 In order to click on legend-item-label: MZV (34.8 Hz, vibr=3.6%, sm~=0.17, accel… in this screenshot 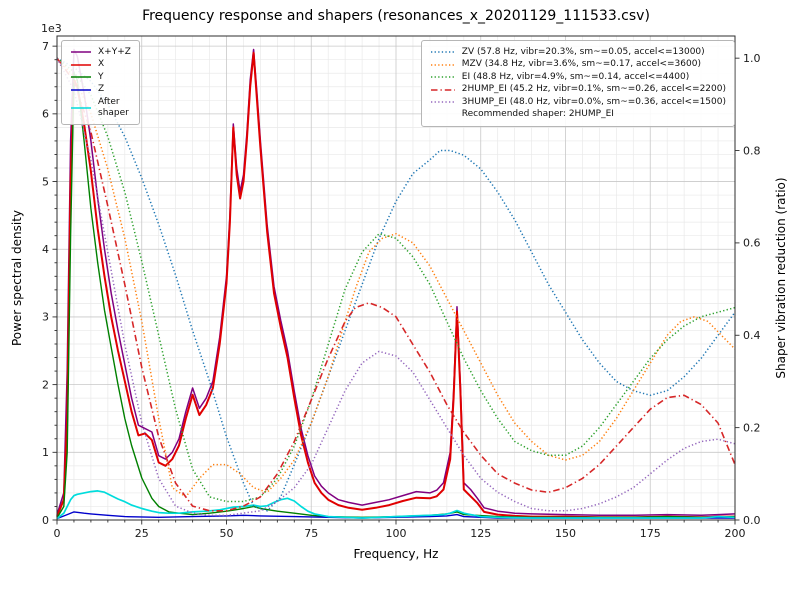, I will do `click(581, 64)`.